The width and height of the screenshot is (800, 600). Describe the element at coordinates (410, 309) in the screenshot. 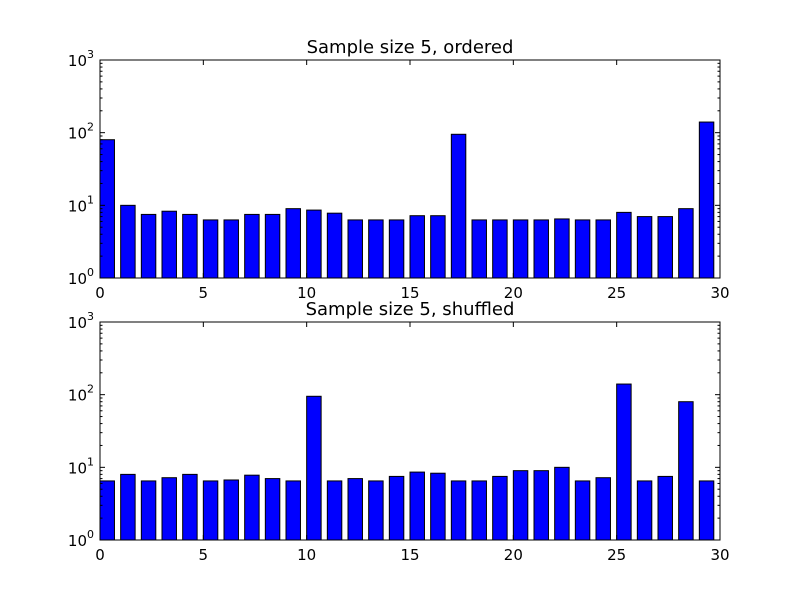

I see `chart-title: Sample size 5, shuffled` at that location.